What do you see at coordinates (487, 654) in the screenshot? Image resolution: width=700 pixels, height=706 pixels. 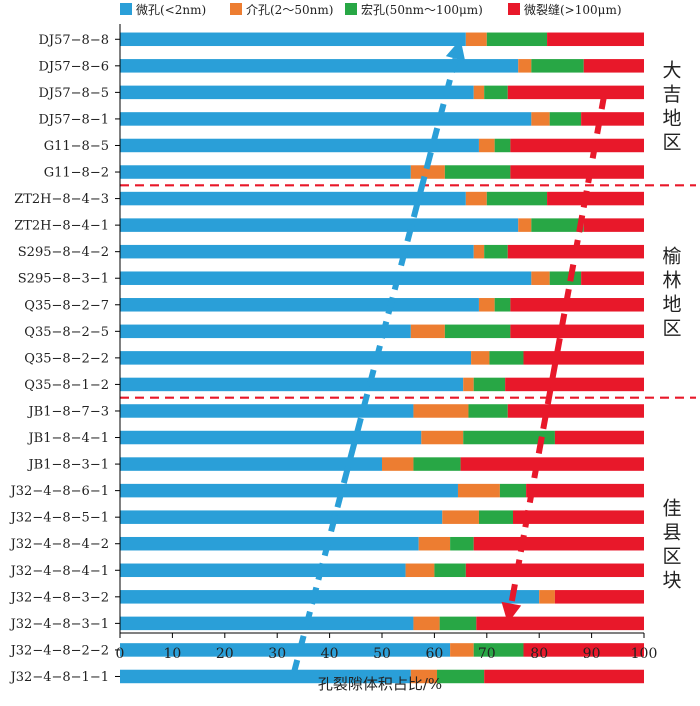 I see `x-tick-label-7: 70` at bounding box center [487, 654].